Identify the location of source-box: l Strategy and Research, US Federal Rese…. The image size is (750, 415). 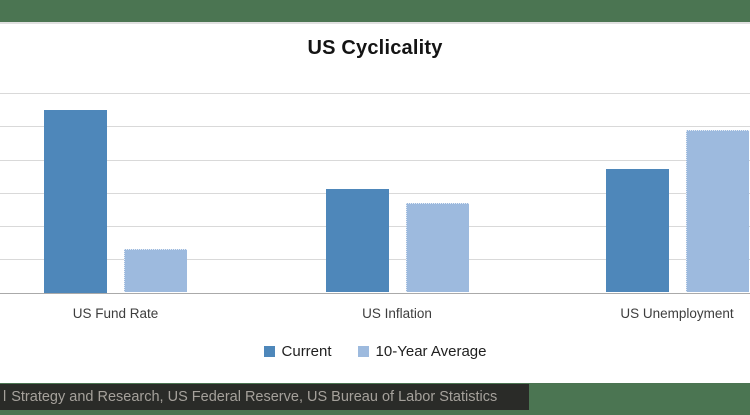
(264, 397).